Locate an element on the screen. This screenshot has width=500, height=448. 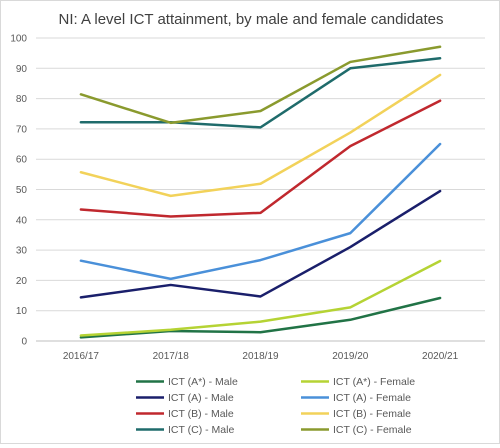
legend-label: ICT (A) - Male is located at coordinates (201, 398).